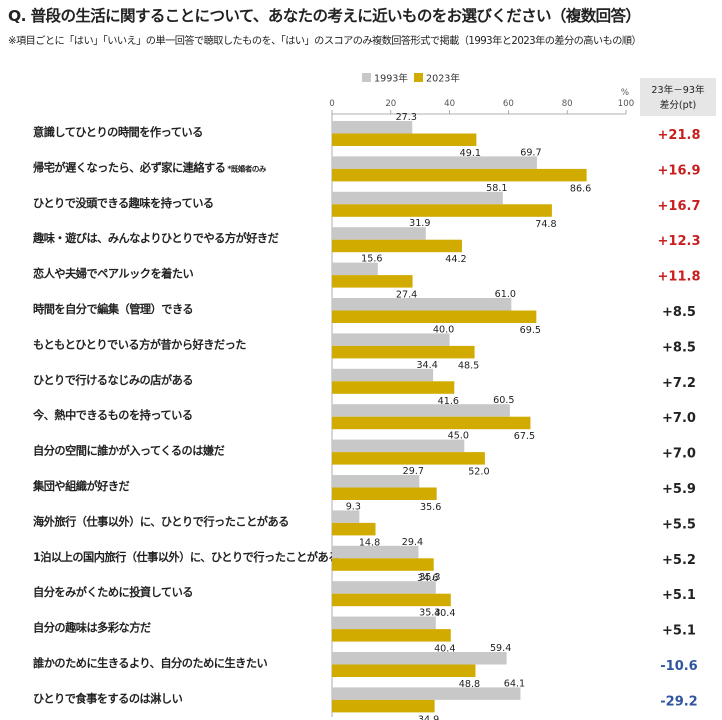 The height and width of the screenshot is (720, 722). I want to click on value-label-2023: 34.6, so click(427, 578).